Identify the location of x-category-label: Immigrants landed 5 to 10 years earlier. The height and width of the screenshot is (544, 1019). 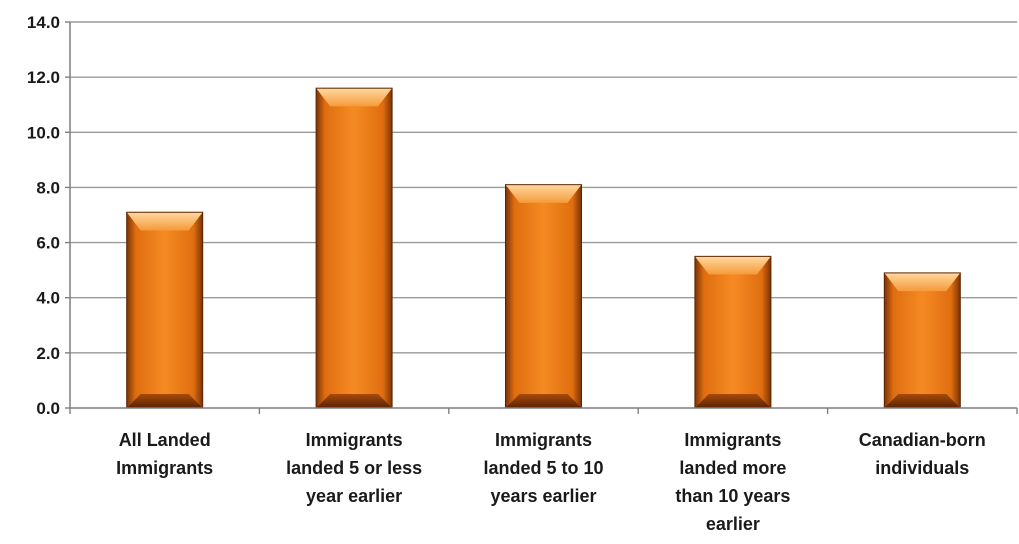
(543, 468).